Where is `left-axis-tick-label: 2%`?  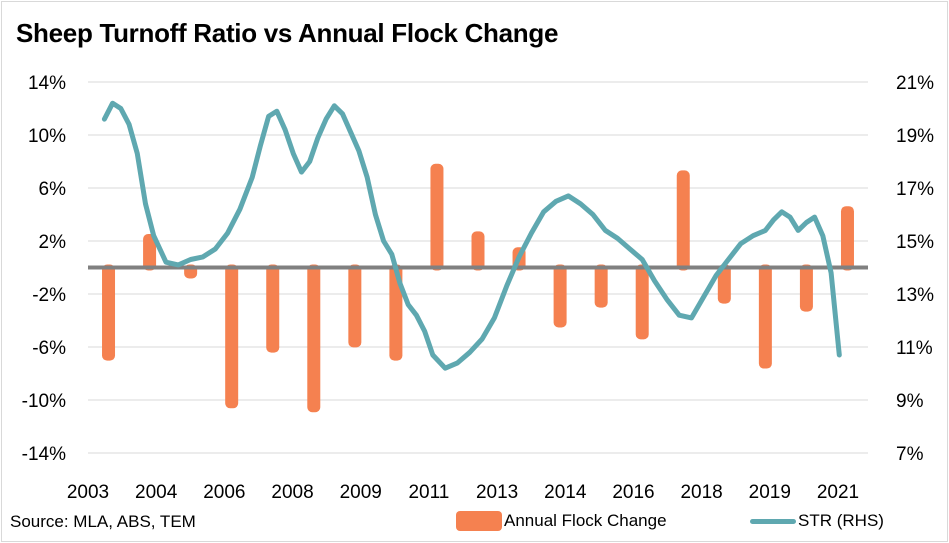
left-axis-tick-label: 2% is located at coordinates (53, 242).